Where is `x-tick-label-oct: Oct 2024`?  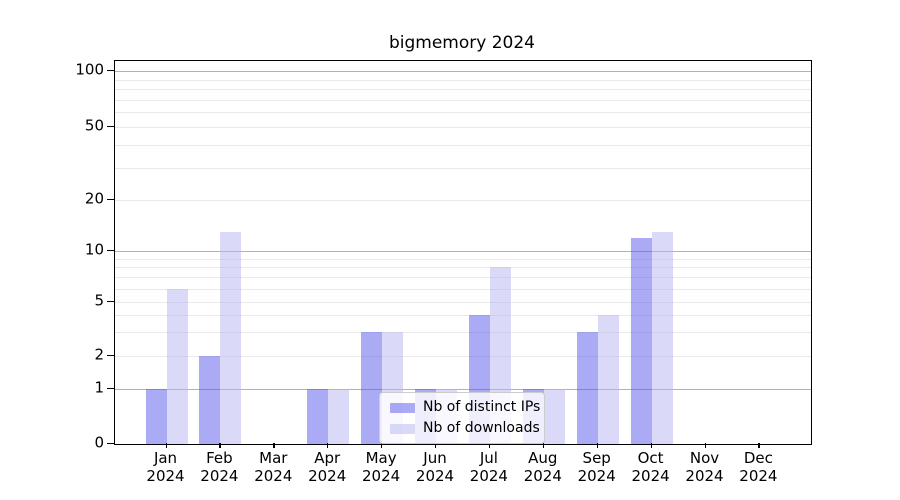
x-tick-label-oct: Oct 2024 is located at coordinates (650, 467).